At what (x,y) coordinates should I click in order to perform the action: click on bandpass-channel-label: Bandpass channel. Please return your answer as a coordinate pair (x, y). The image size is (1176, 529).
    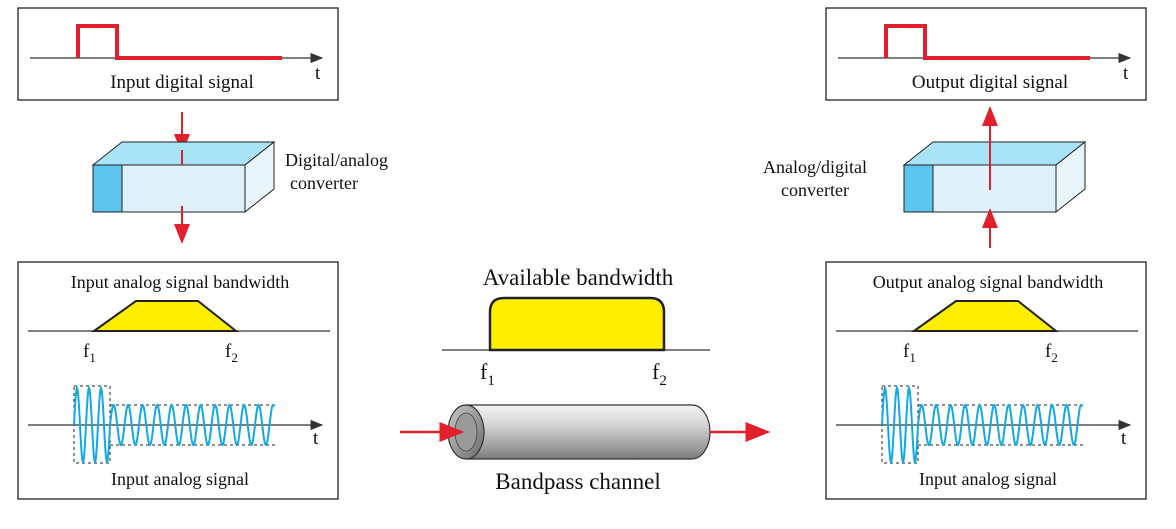
    Looking at the image, I should click on (577, 481).